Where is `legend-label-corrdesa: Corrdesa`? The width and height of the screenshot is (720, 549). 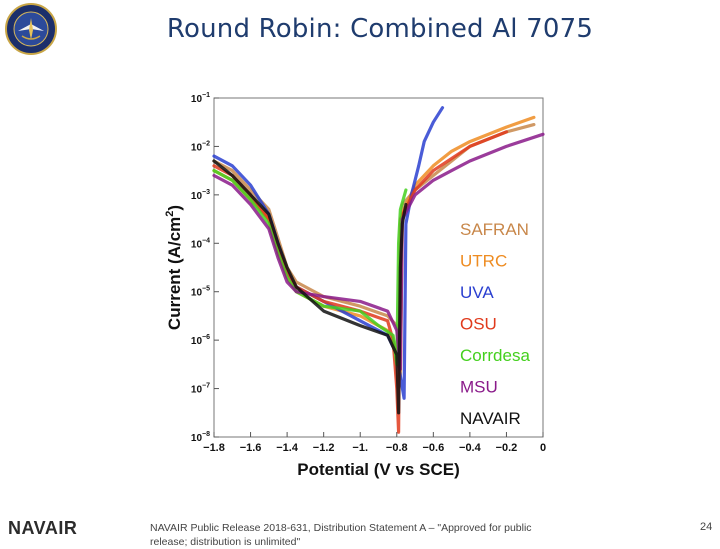
legend-label-corrdesa: Corrdesa is located at coordinates (495, 355).